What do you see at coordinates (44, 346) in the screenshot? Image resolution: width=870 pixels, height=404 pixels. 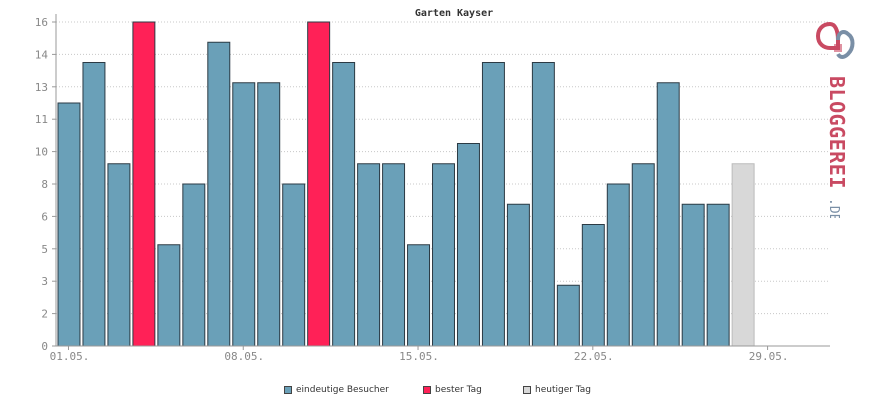 I see `y-tick-label: 0` at bounding box center [44, 346].